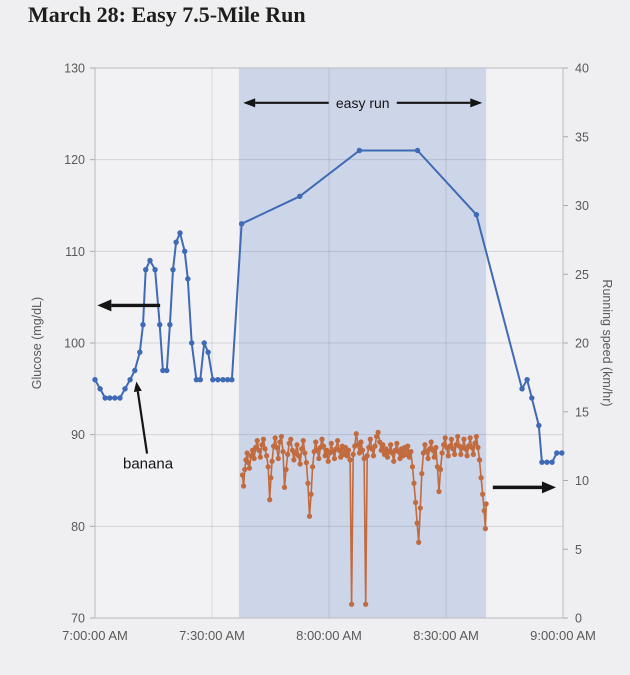 The width and height of the screenshot is (630, 675). Describe the element at coordinates (249, 103) in the screenshot. I see `easy-run-label-left-arrow-head` at that location.